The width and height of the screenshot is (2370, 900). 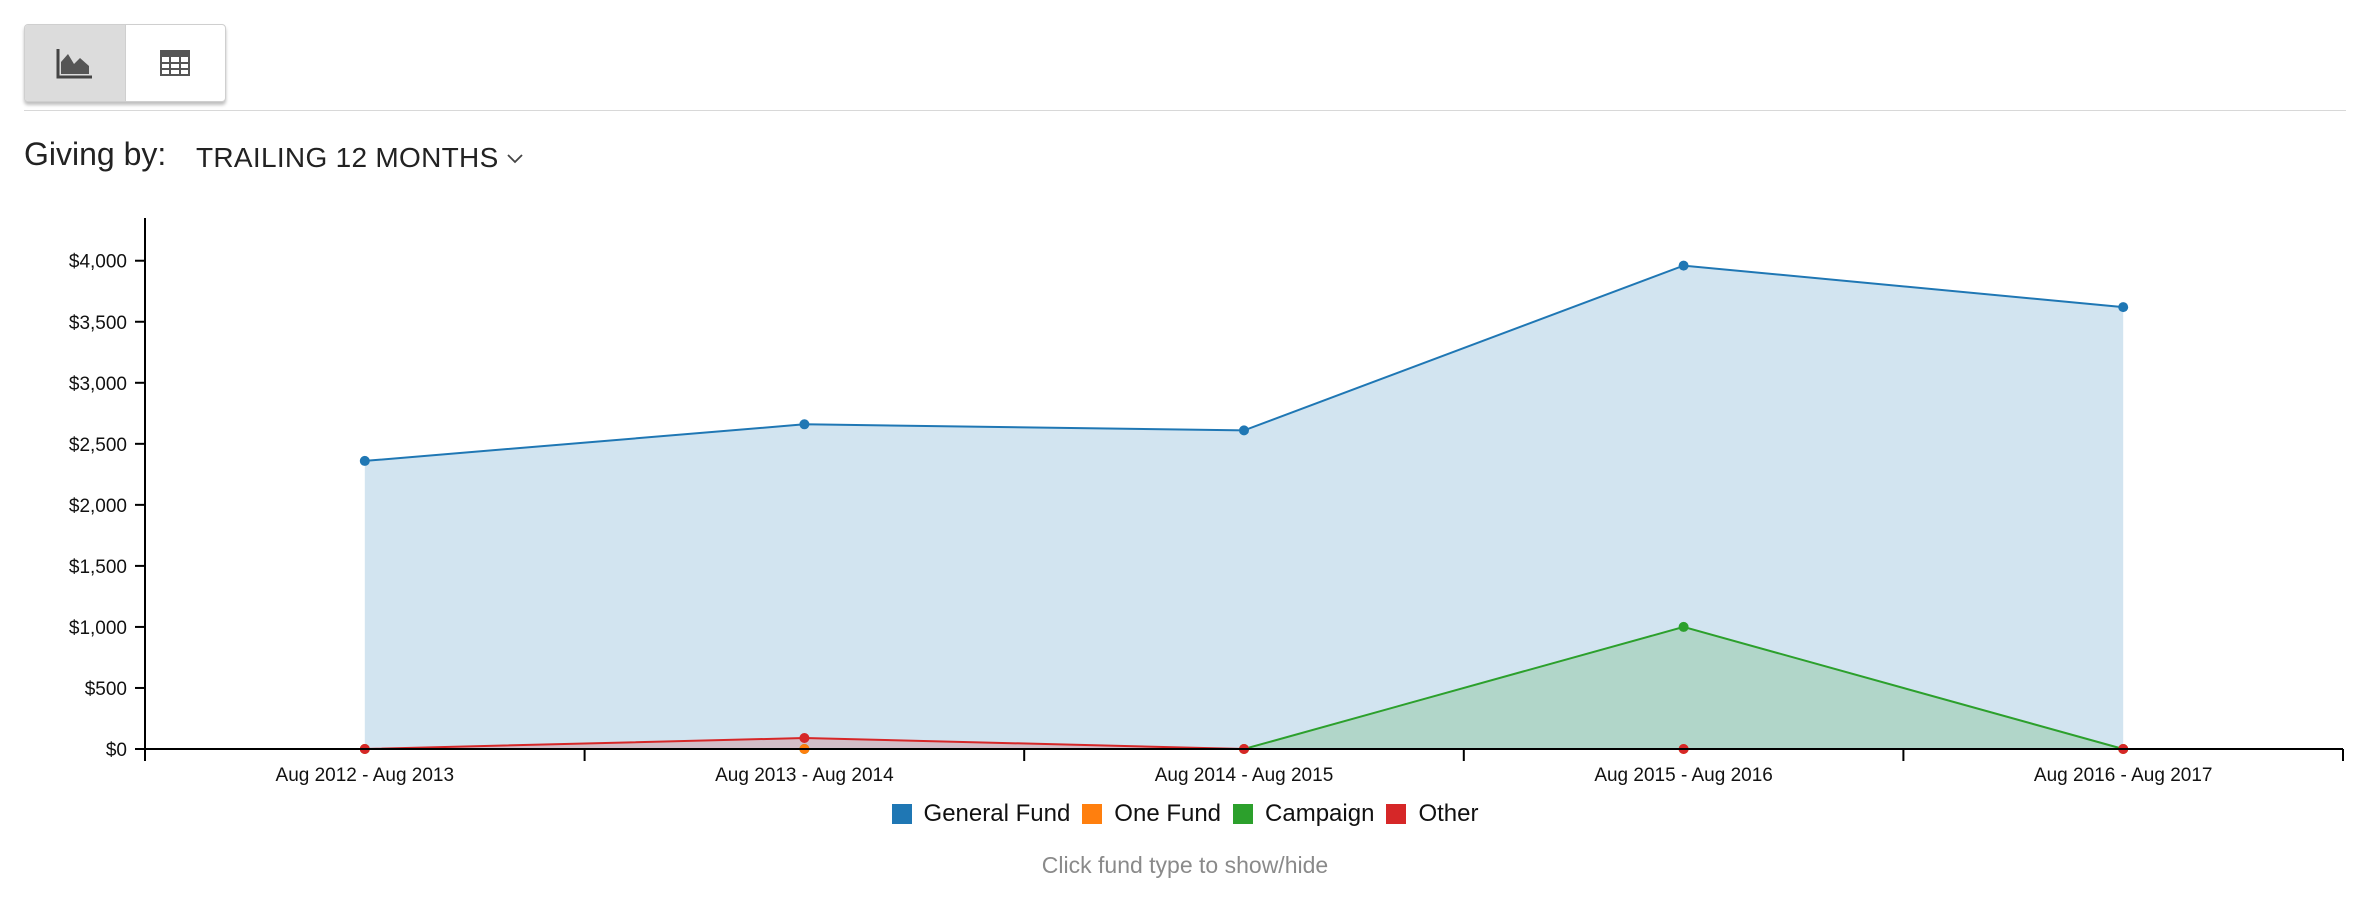 What do you see at coordinates (98, 567) in the screenshot?
I see `y-tick-label: $1,500` at bounding box center [98, 567].